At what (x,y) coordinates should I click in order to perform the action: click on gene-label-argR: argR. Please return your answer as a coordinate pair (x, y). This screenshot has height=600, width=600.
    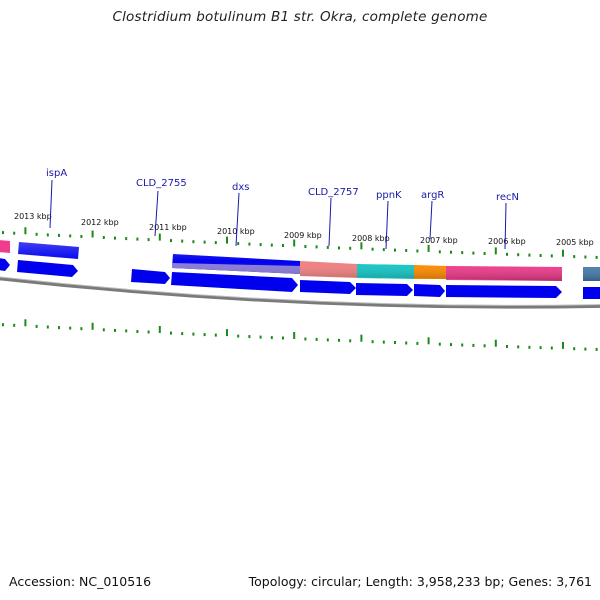
    Looking at the image, I should click on (432, 195).